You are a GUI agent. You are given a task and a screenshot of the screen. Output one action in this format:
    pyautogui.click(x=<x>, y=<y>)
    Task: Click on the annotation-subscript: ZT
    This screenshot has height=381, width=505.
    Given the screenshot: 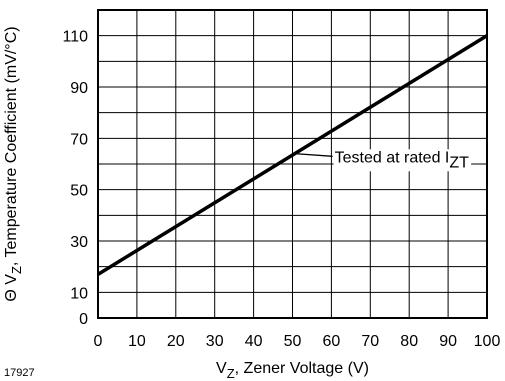 What is the action you would take?
    pyautogui.click(x=459, y=162)
    